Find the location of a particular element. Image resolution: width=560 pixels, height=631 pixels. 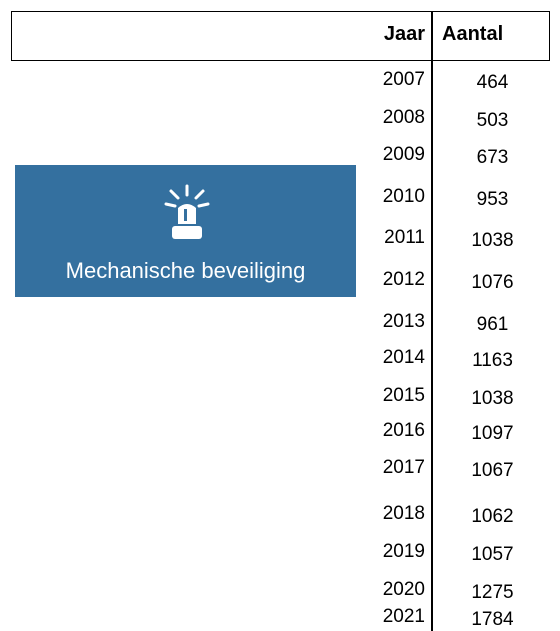

count-cell: 953 is located at coordinates (492, 199).